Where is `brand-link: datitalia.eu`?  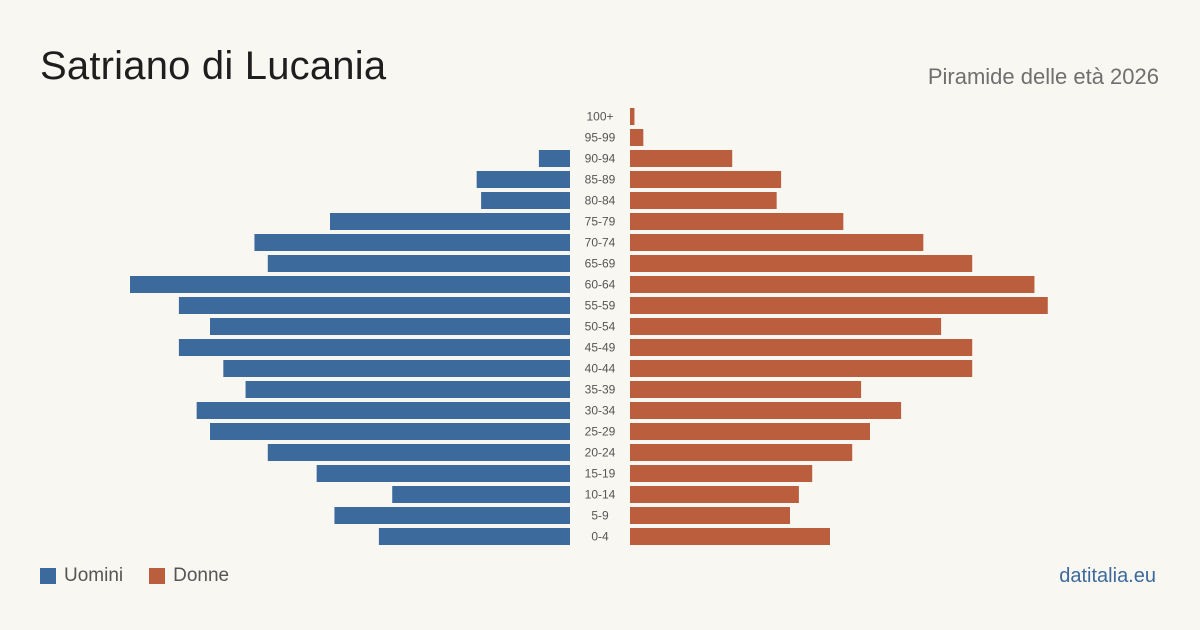 brand-link: datitalia.eu is located at coordinates (1107, 576).